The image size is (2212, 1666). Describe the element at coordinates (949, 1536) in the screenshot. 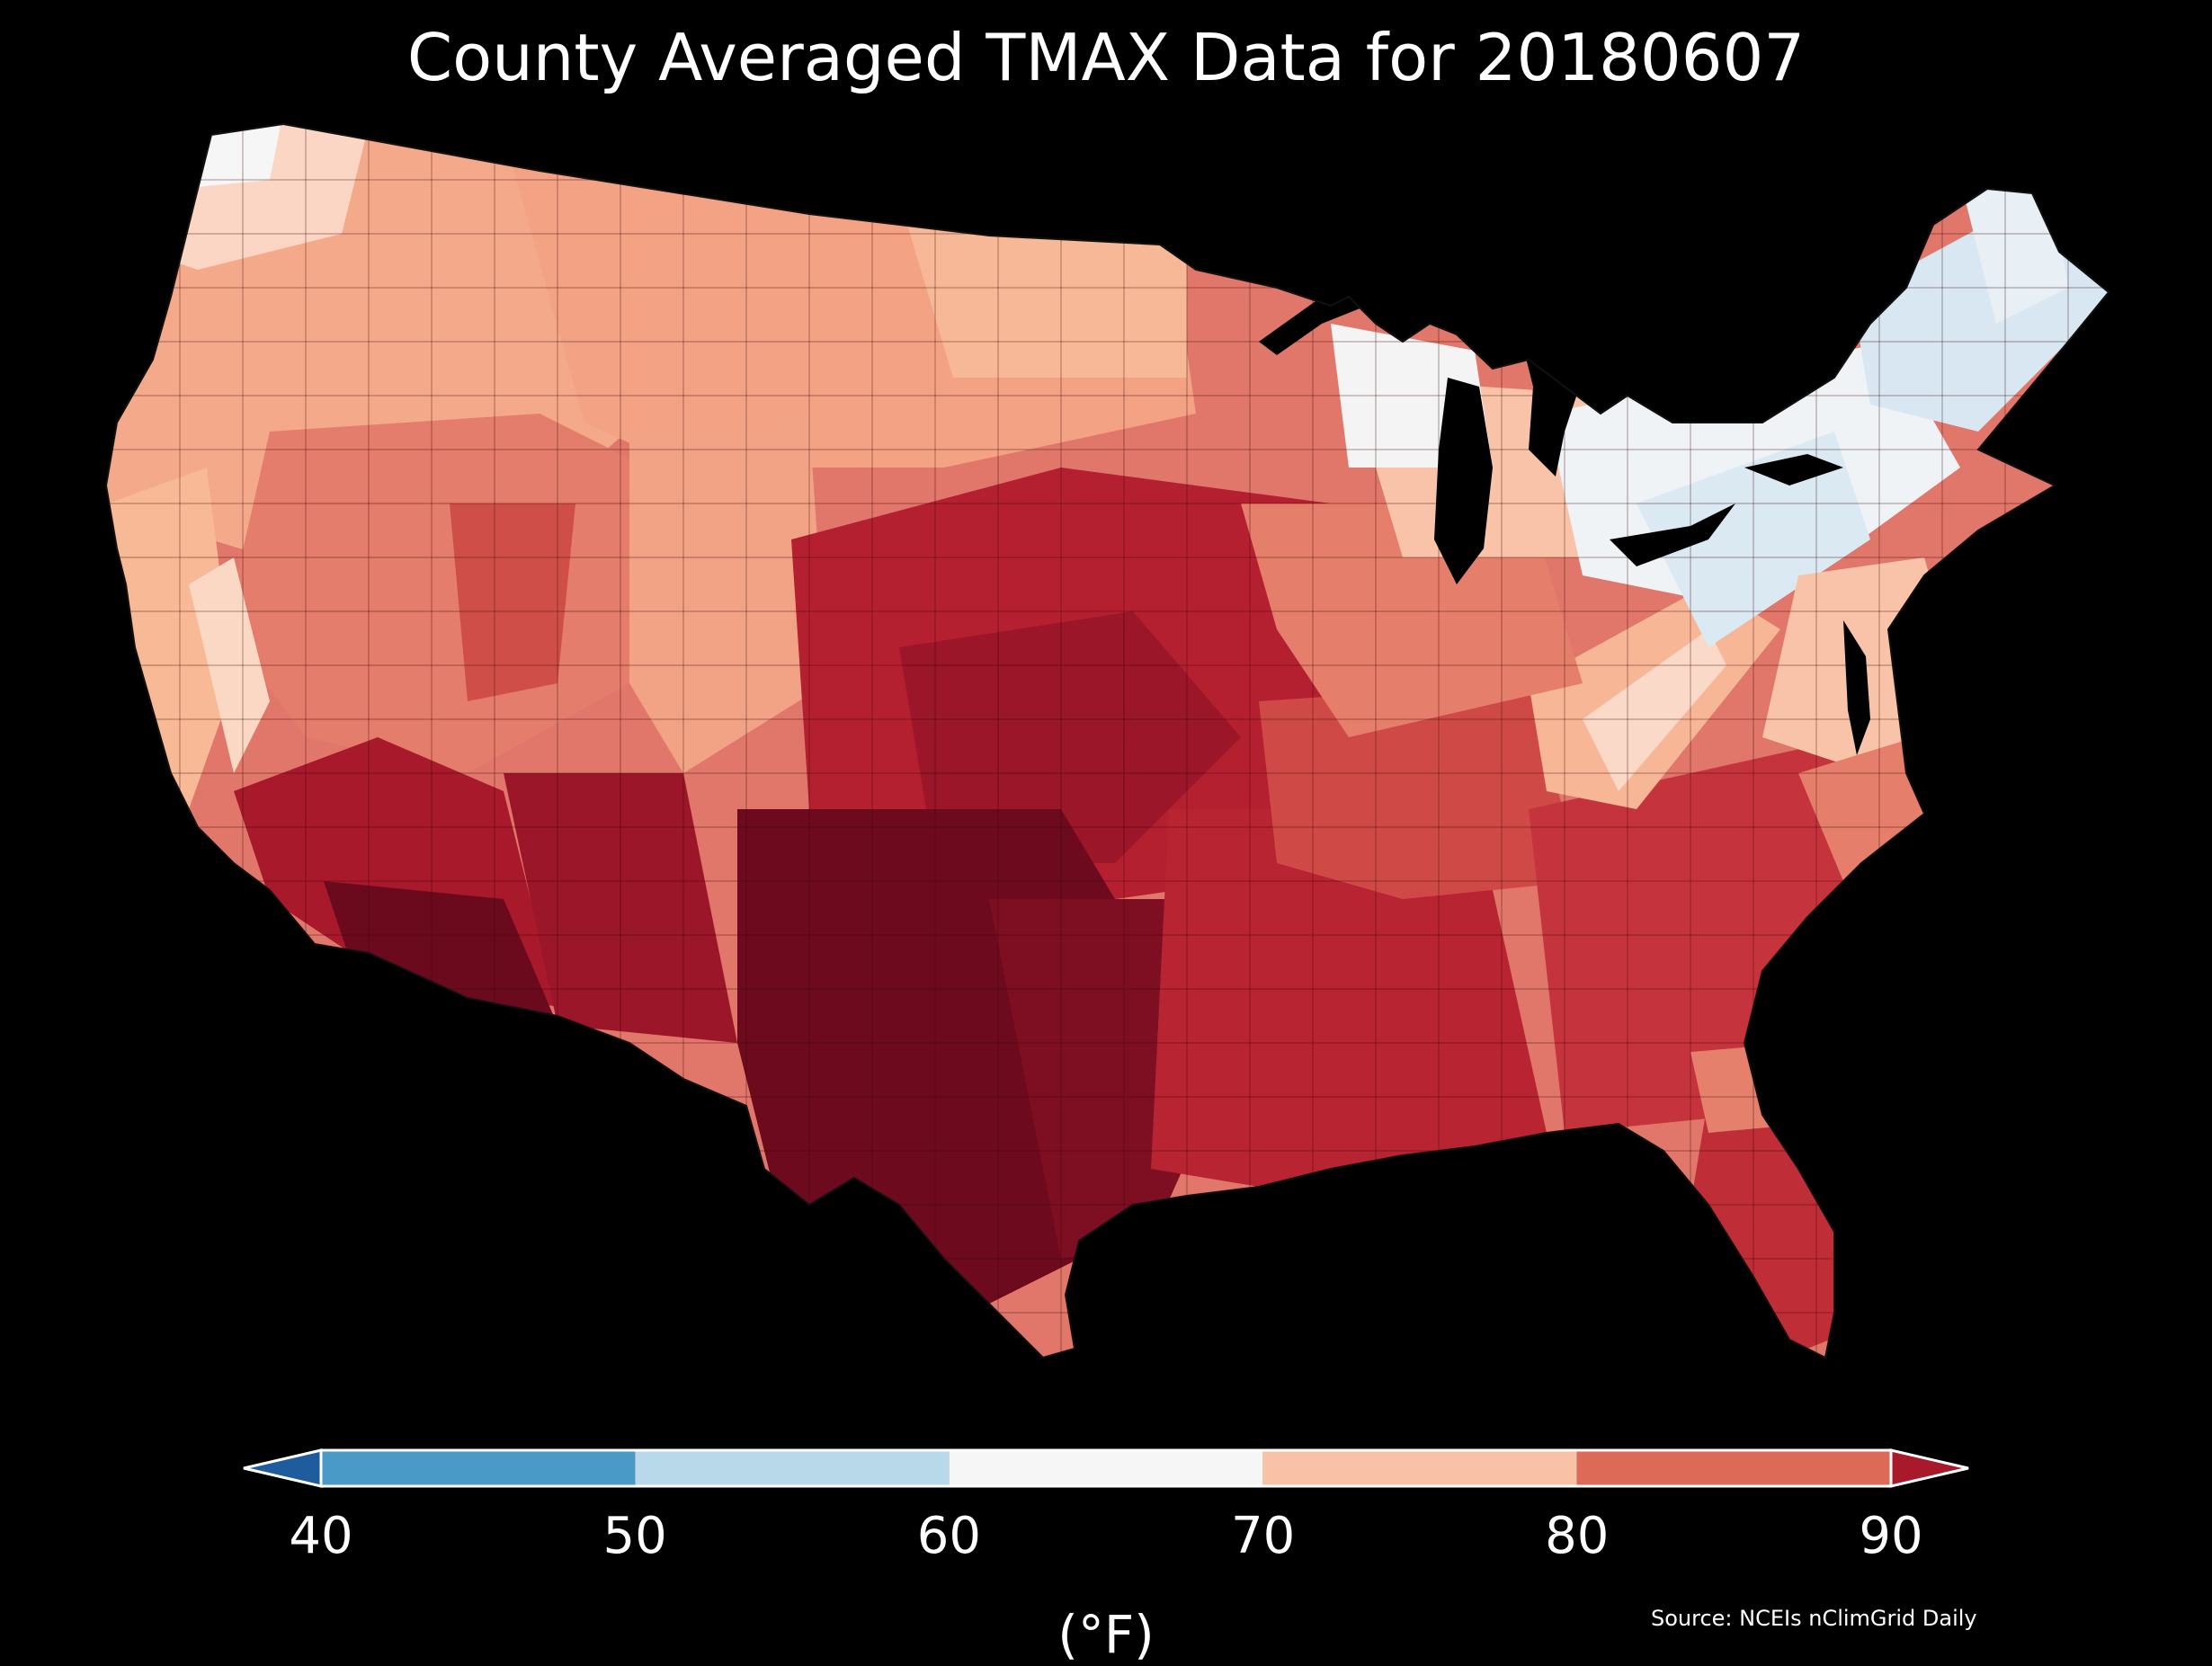

I see `colorbar-tick-label: 60` at that location.